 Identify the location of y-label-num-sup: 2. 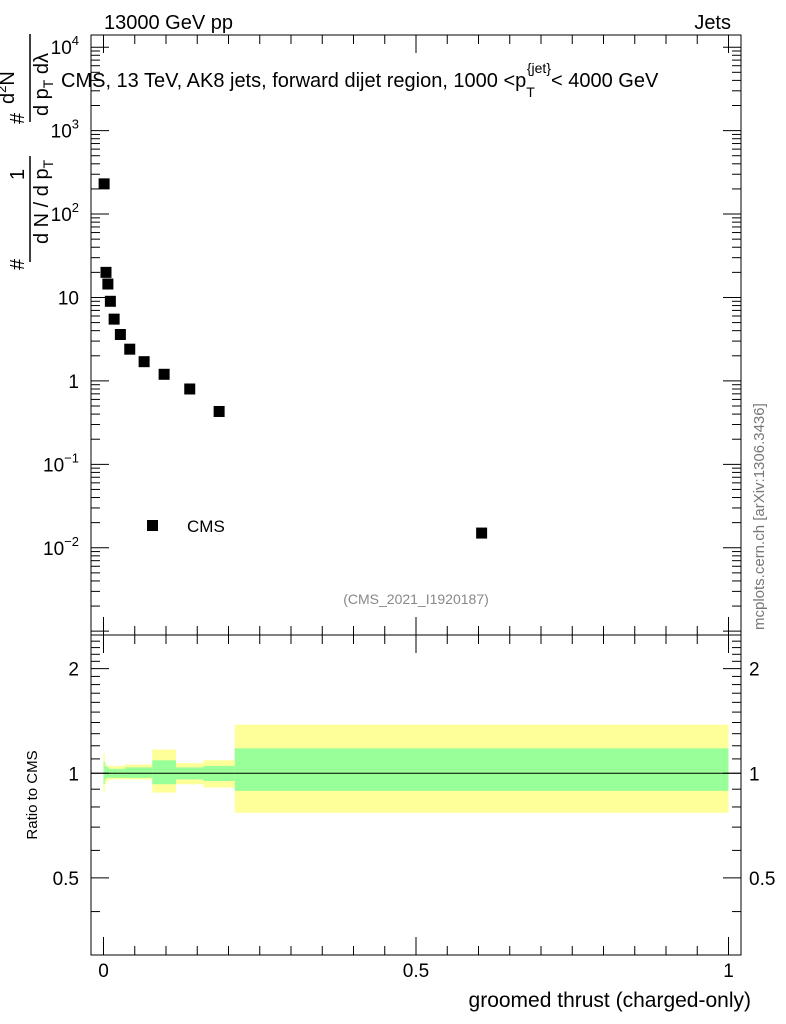
(4, 89).